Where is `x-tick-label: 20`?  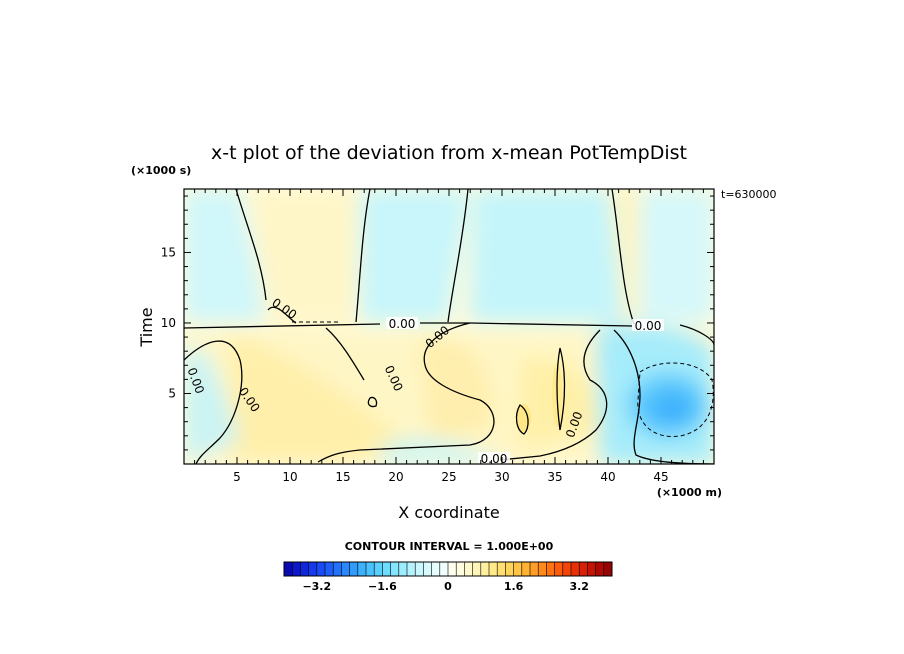
x-tick-label: 20 is located at coordinates (395, 477).